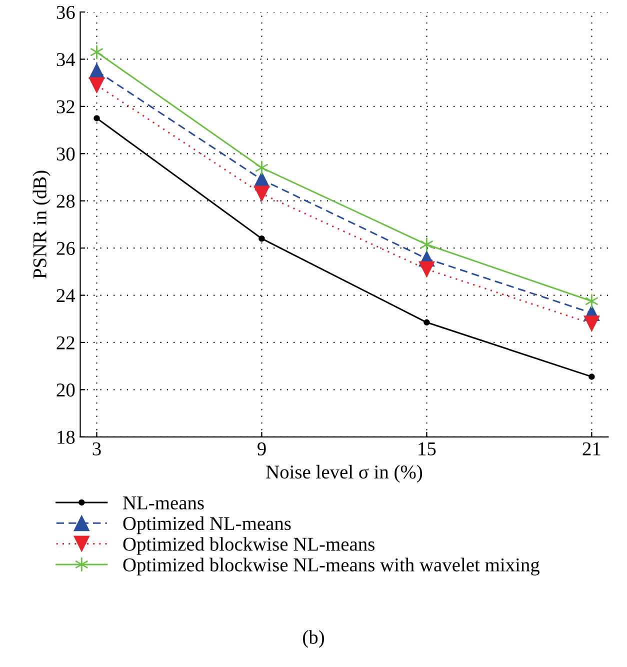 Image resolution: width=627 pixels, height=667 pixels. Describe the element at coordinates (163, 503) in the screenshot. I see `legend-label: NL-means` at that location.